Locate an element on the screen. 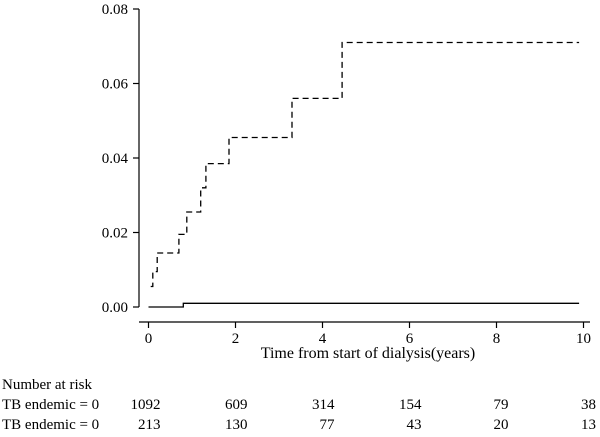 The width and height of the screenshot is (600, 437). x-tick-label: 10 is located at coordinates (583, 339).